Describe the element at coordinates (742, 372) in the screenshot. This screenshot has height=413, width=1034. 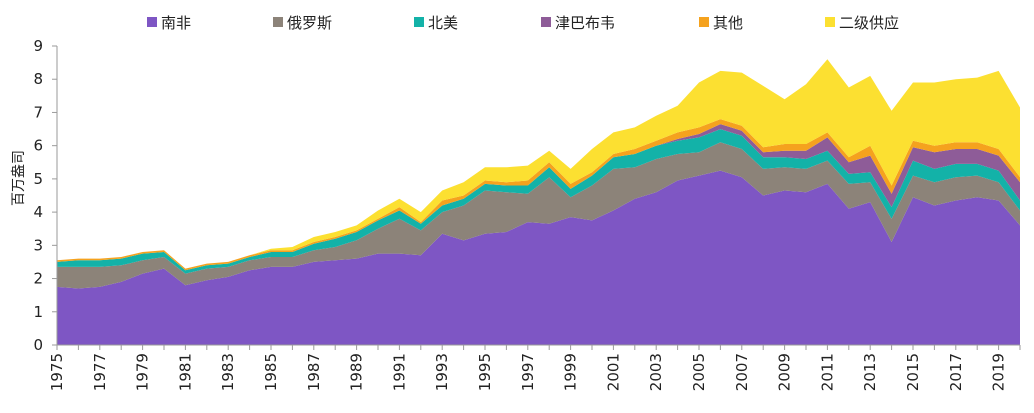
I see `x-tick-label: 2007` at that location.